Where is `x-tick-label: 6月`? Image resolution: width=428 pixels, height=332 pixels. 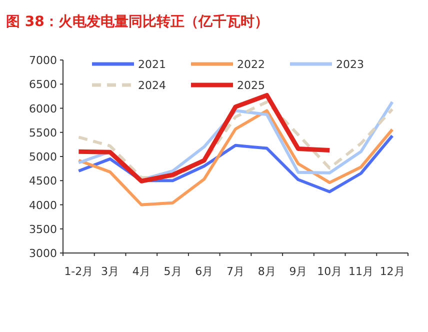 x-tick-label: 6月 is located at coordinates (204, 271).